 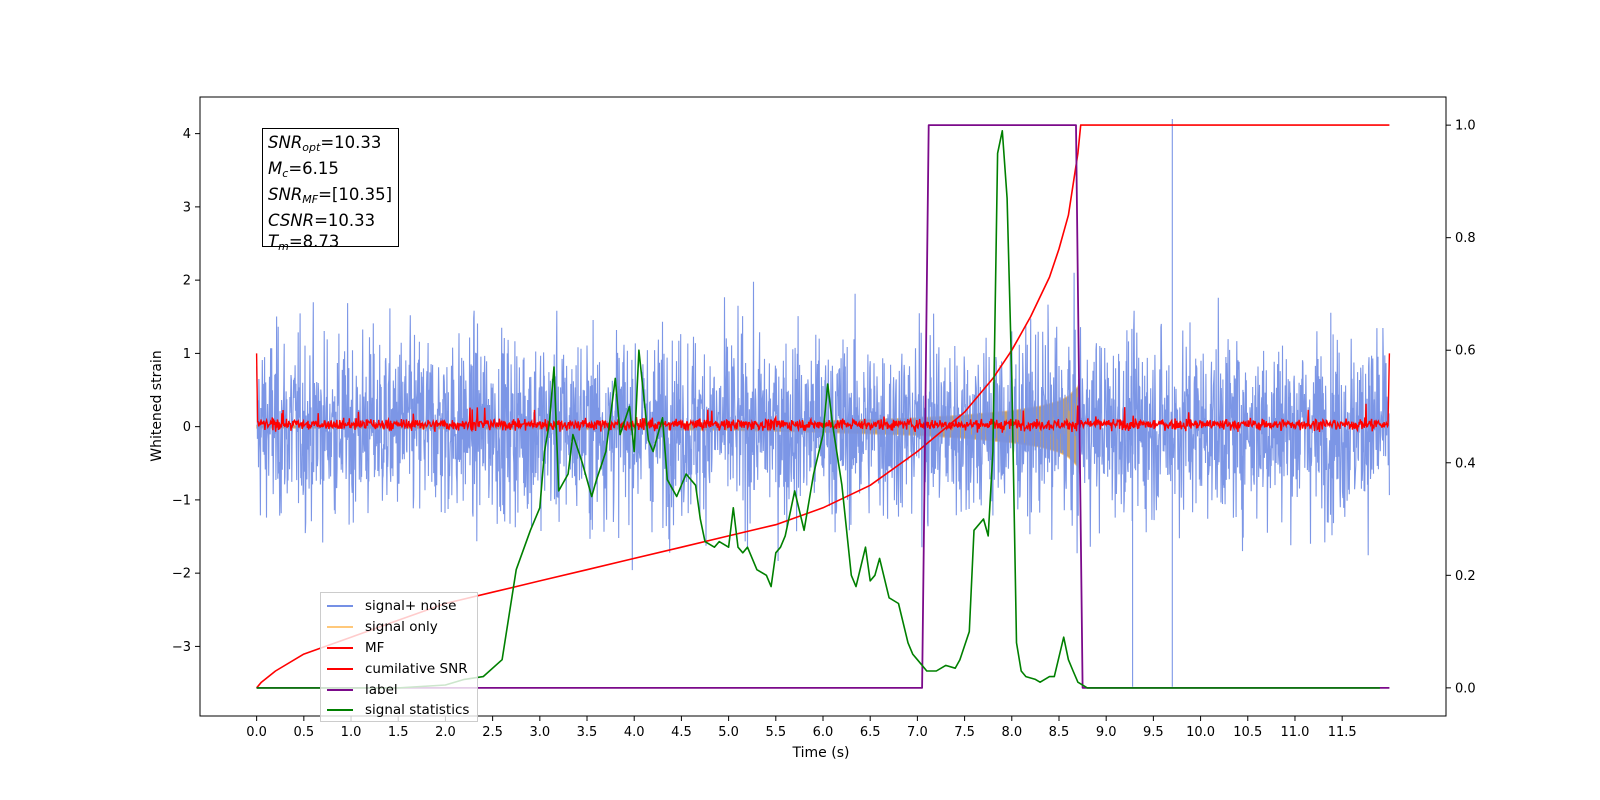 What do you see at coordinates (1059, 732) in the screenshot?
I see `x-tick-label: 8.5` at bounding box center [1059, 732].